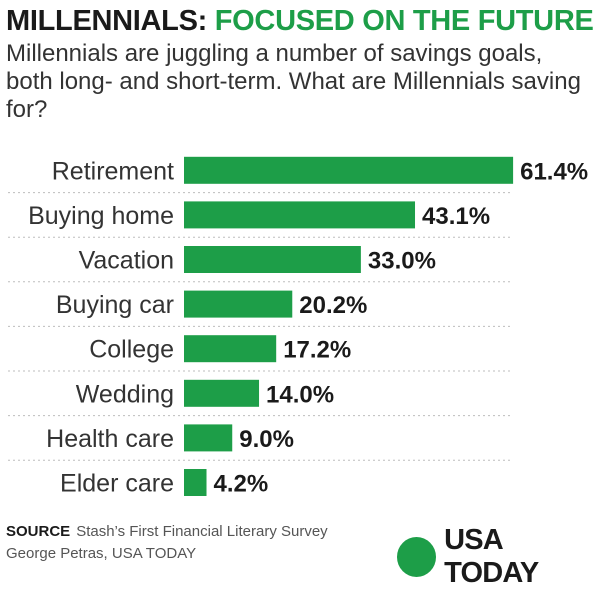 This screenshot has height=590, width=600. I want to click on bar-row: Elder care 4.2%, so click(164, 483).